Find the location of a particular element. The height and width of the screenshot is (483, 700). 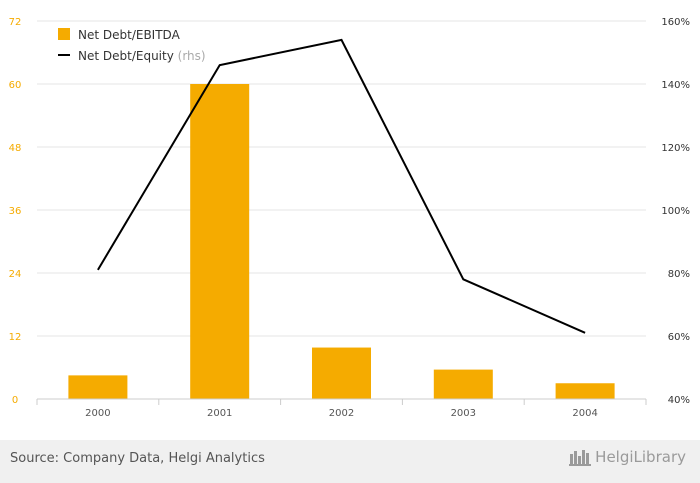

legend-label-net-debt-equity: Net Debt/Equity (rhs) is located at coordinates (142, 56).